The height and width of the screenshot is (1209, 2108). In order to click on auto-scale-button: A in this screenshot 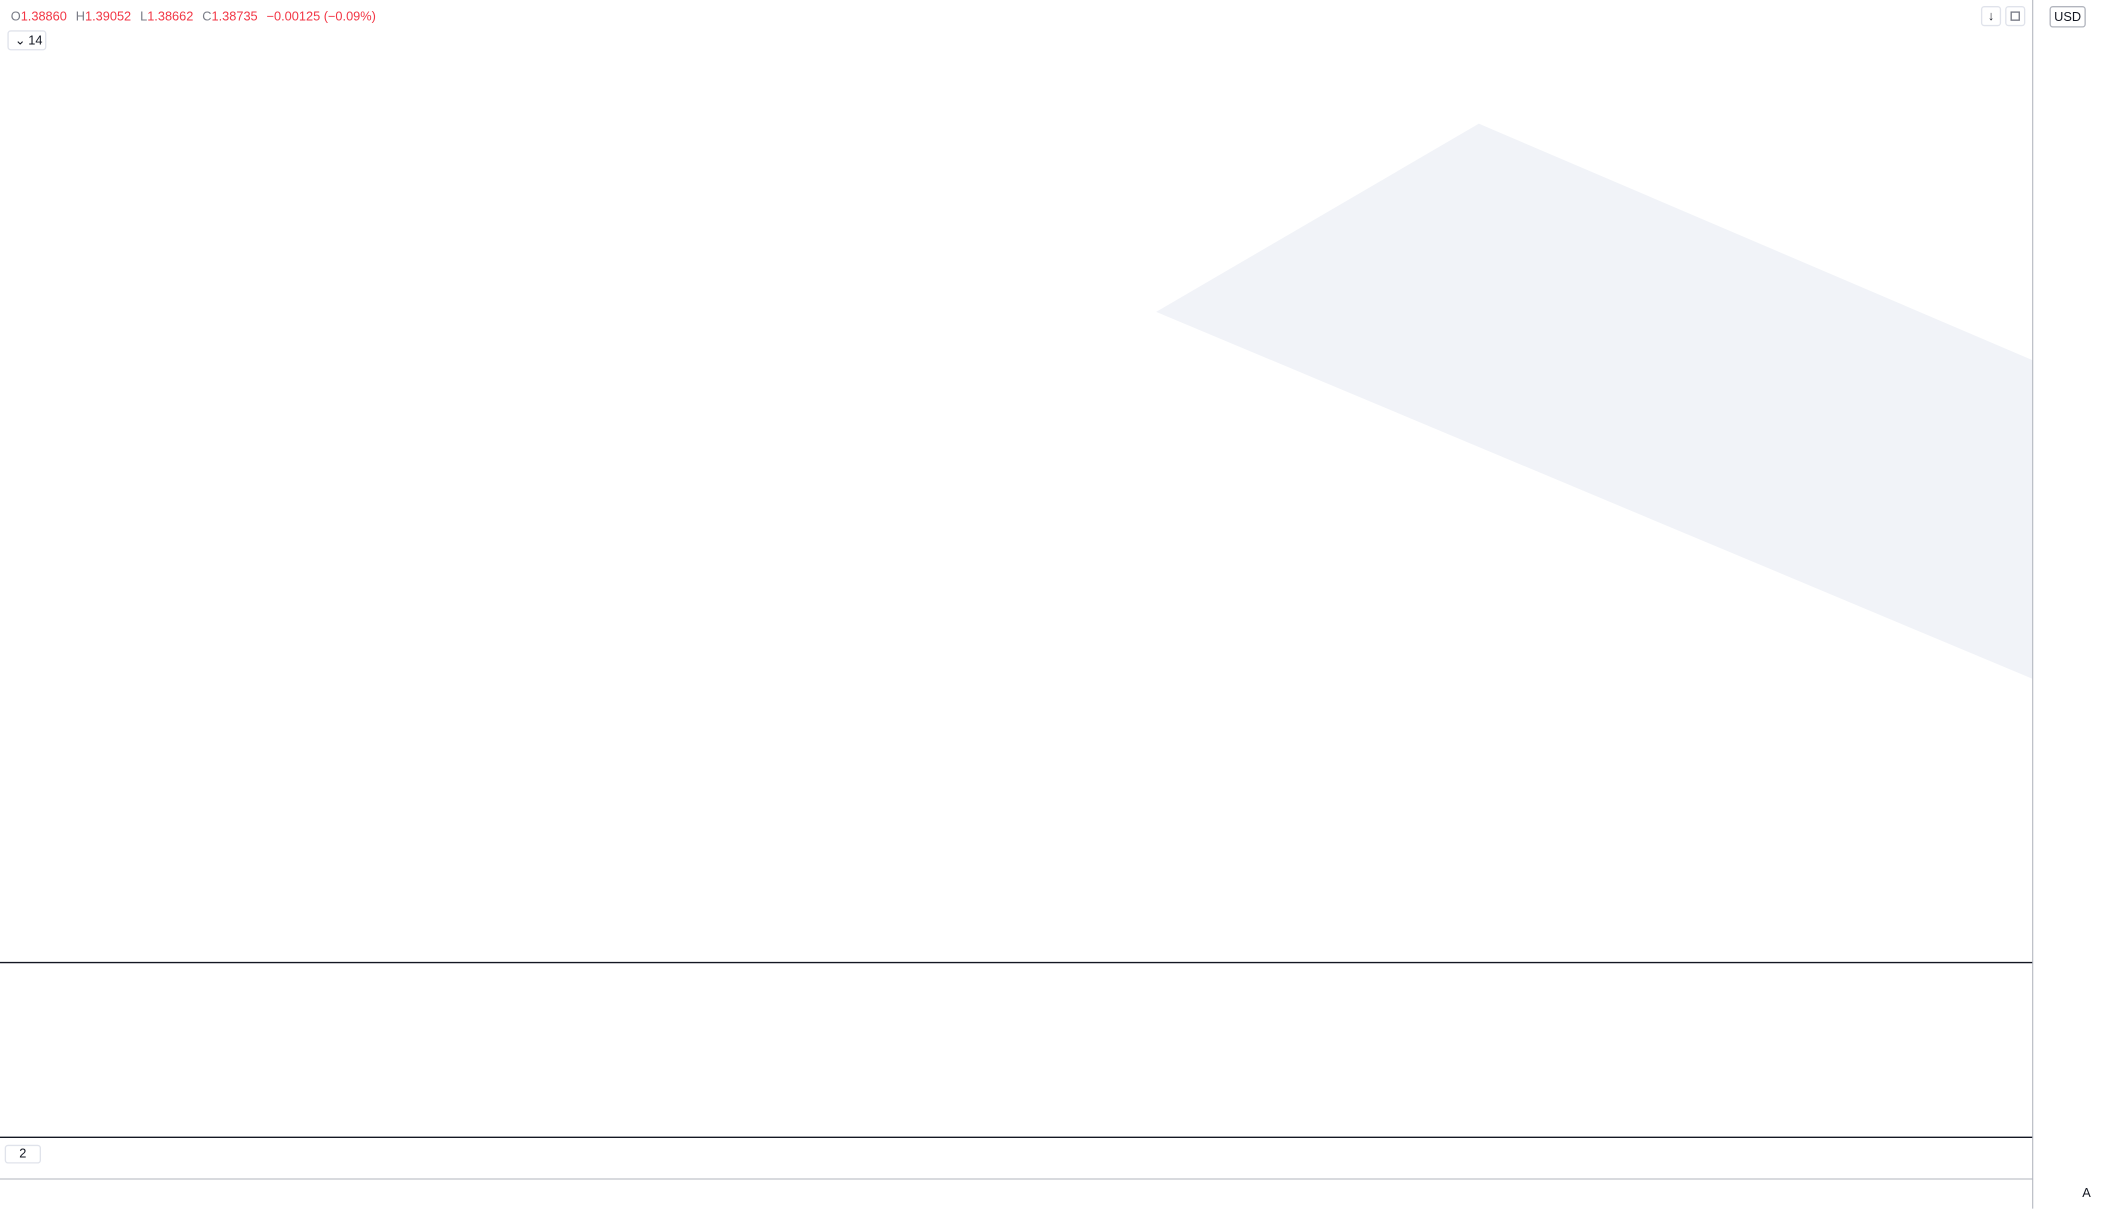, I will do `click(2086, 1192)`.